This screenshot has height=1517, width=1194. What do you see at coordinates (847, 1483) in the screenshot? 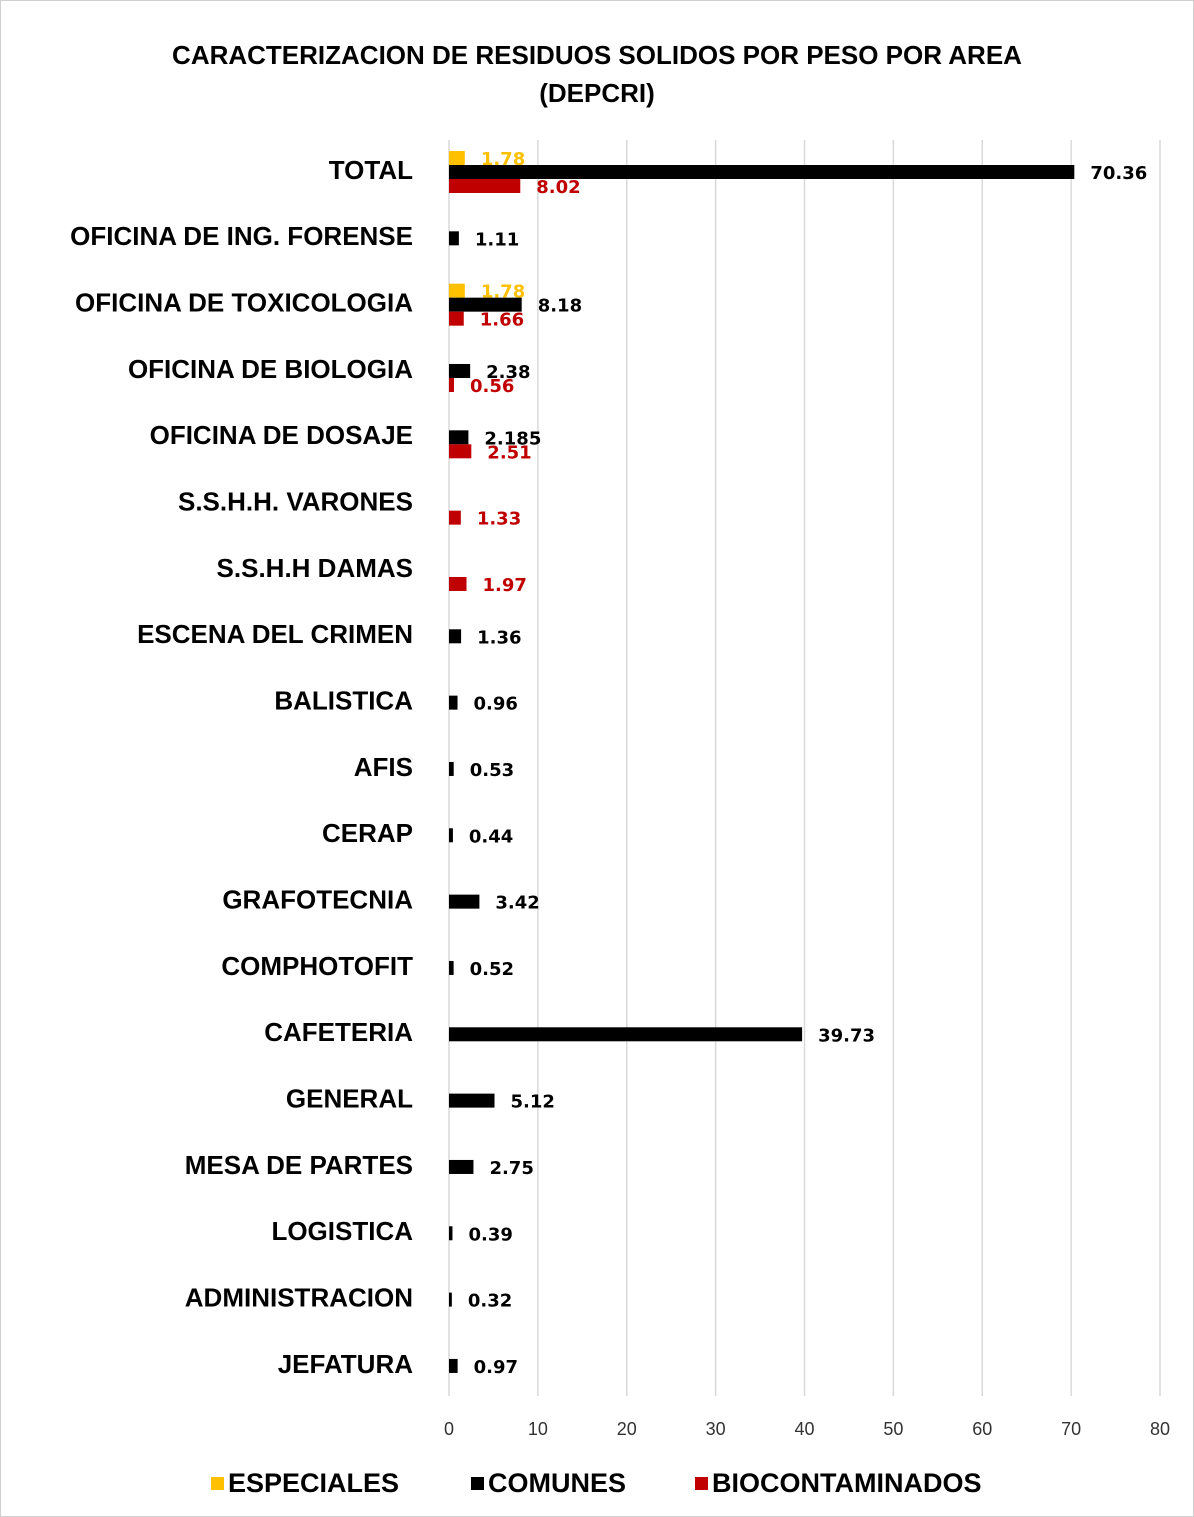
I see `legend-label: BIOCONTAMINADOS` at bounding box center [847, 1483].